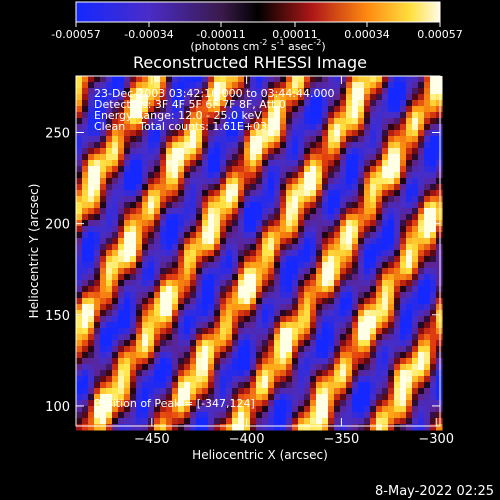 The width and height of the screenshot is (500, 500). I want to click on y-tick-label: 100, so click(57, 407).